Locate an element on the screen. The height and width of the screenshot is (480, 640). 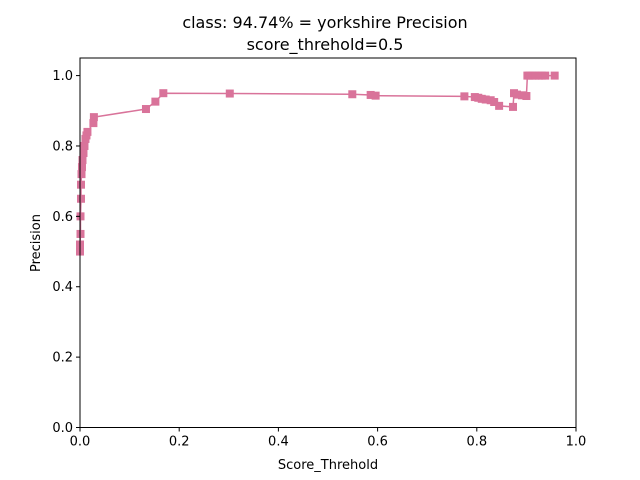
x-tick-label: 0.2 is located at coordinates (179, 442).